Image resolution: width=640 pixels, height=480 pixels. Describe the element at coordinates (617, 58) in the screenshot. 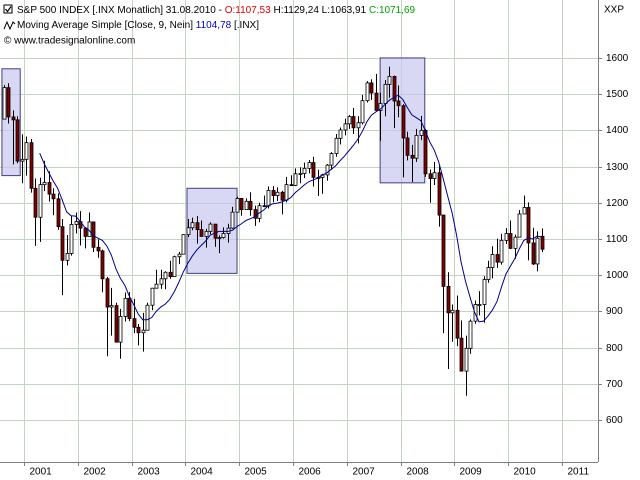

I see `y-tick-label: 1600` at that location.